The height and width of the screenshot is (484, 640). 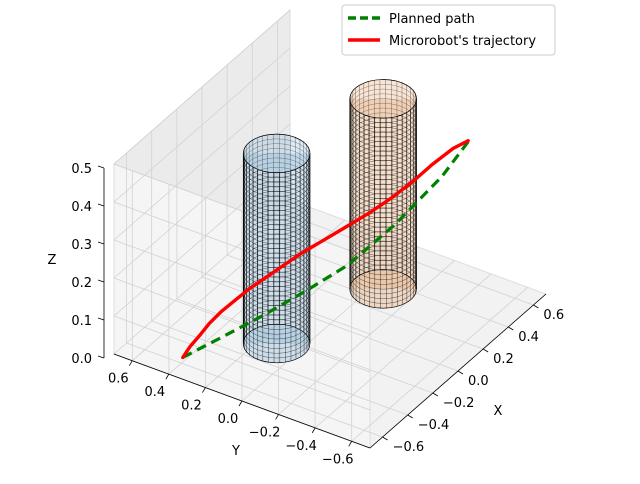 I want to click on y-axis-ticks: −0.6 −0.4 −0.2 0.0 0.2 0.4 0.6, so click(x=231, y=413).